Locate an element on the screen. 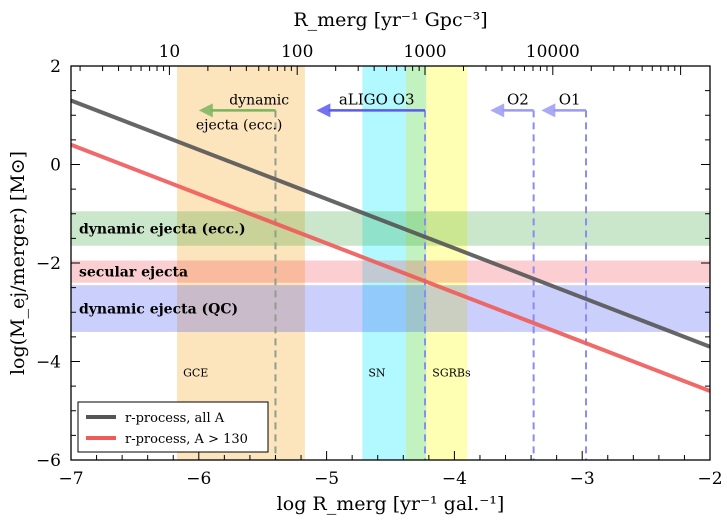  o1-arrow-label: O1 is located at coordinates (570, 99).